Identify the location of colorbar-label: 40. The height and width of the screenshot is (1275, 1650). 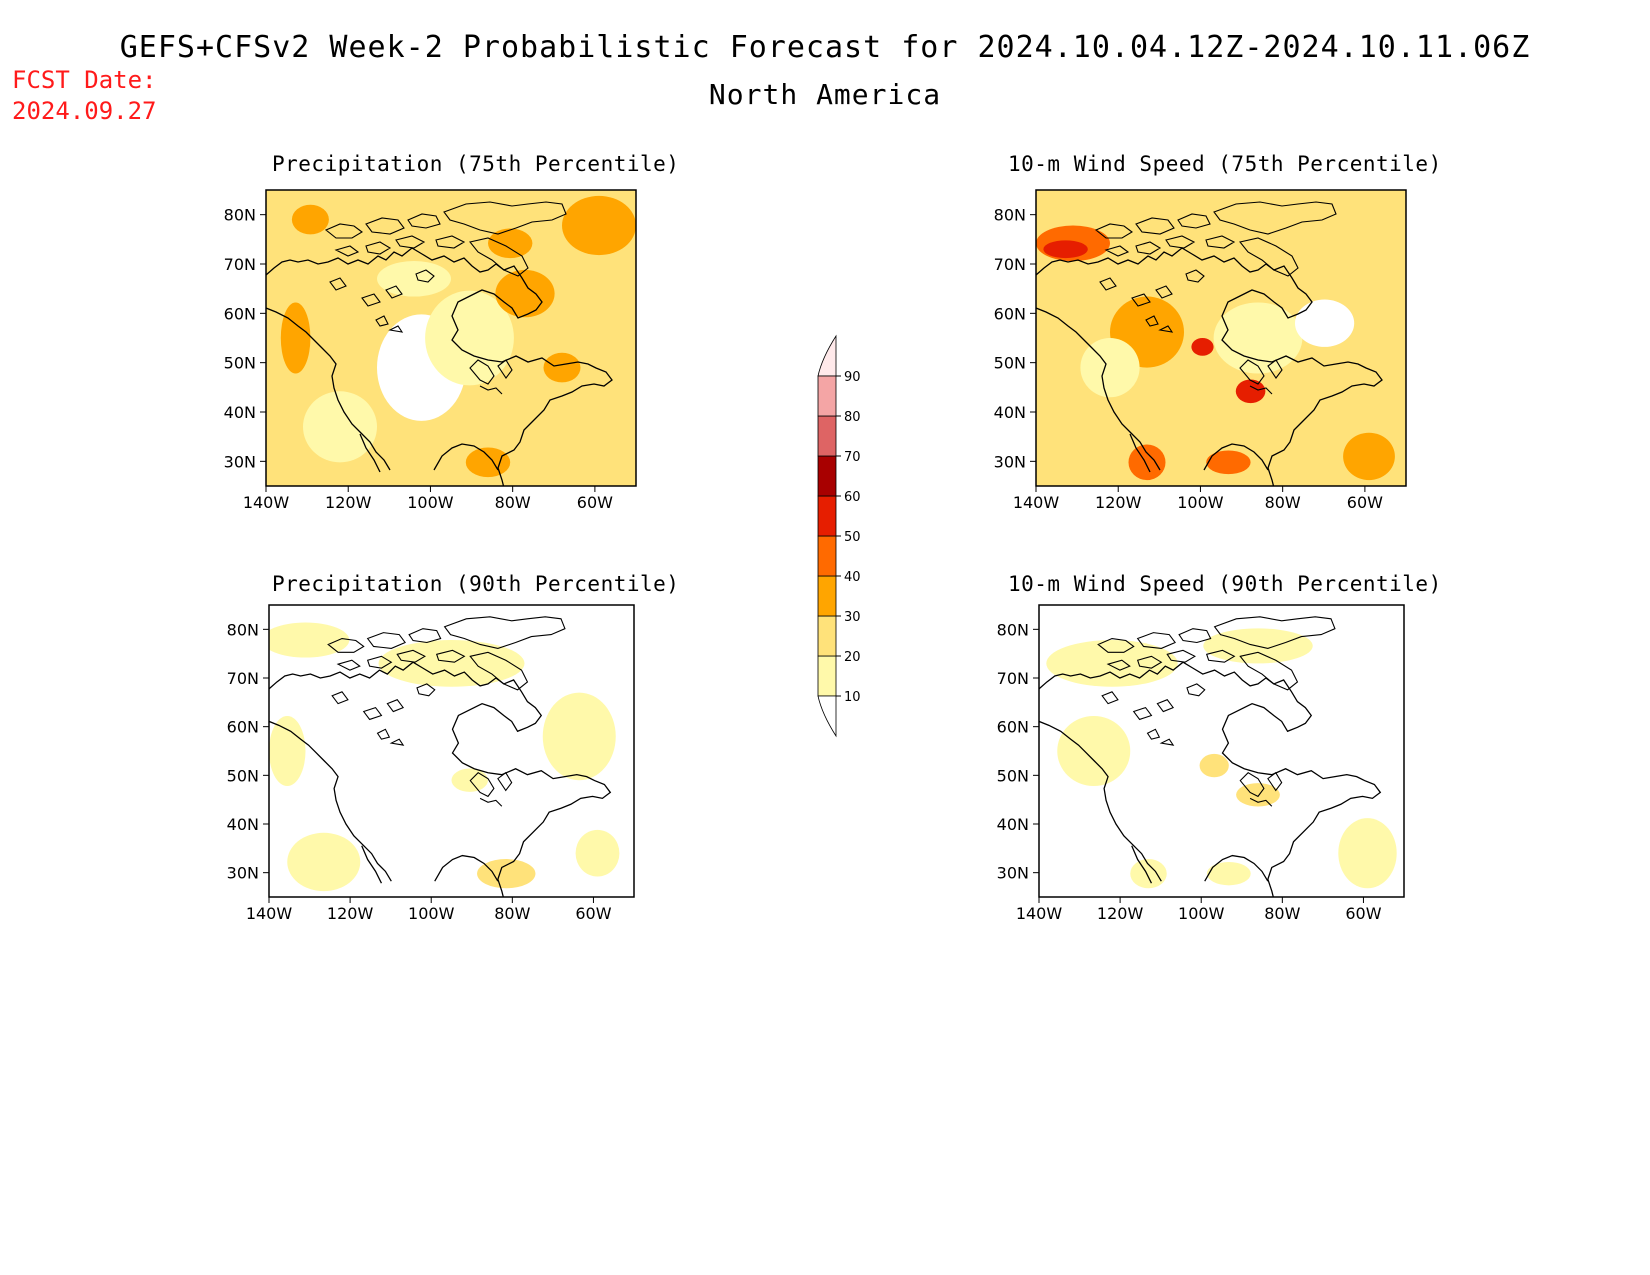
(852, 577).